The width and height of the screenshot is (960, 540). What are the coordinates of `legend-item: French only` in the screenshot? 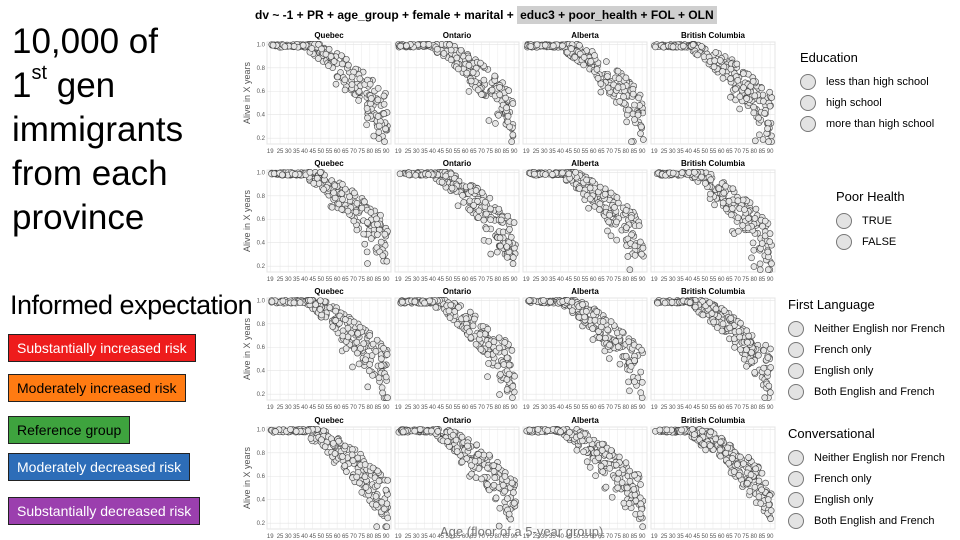 It's located at (866, 478).